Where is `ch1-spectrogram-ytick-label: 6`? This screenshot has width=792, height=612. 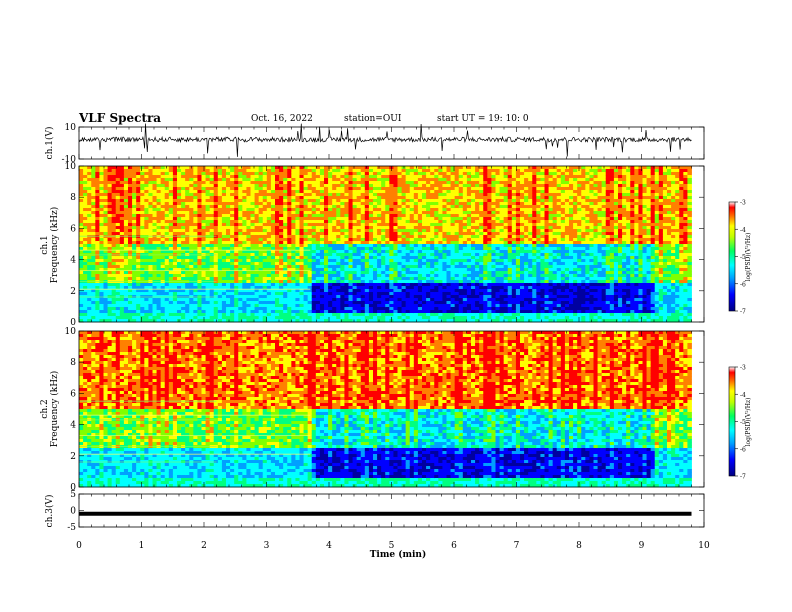 ch1-spectrogram-ytick-label: 6 is located at coordinates (73, 229).